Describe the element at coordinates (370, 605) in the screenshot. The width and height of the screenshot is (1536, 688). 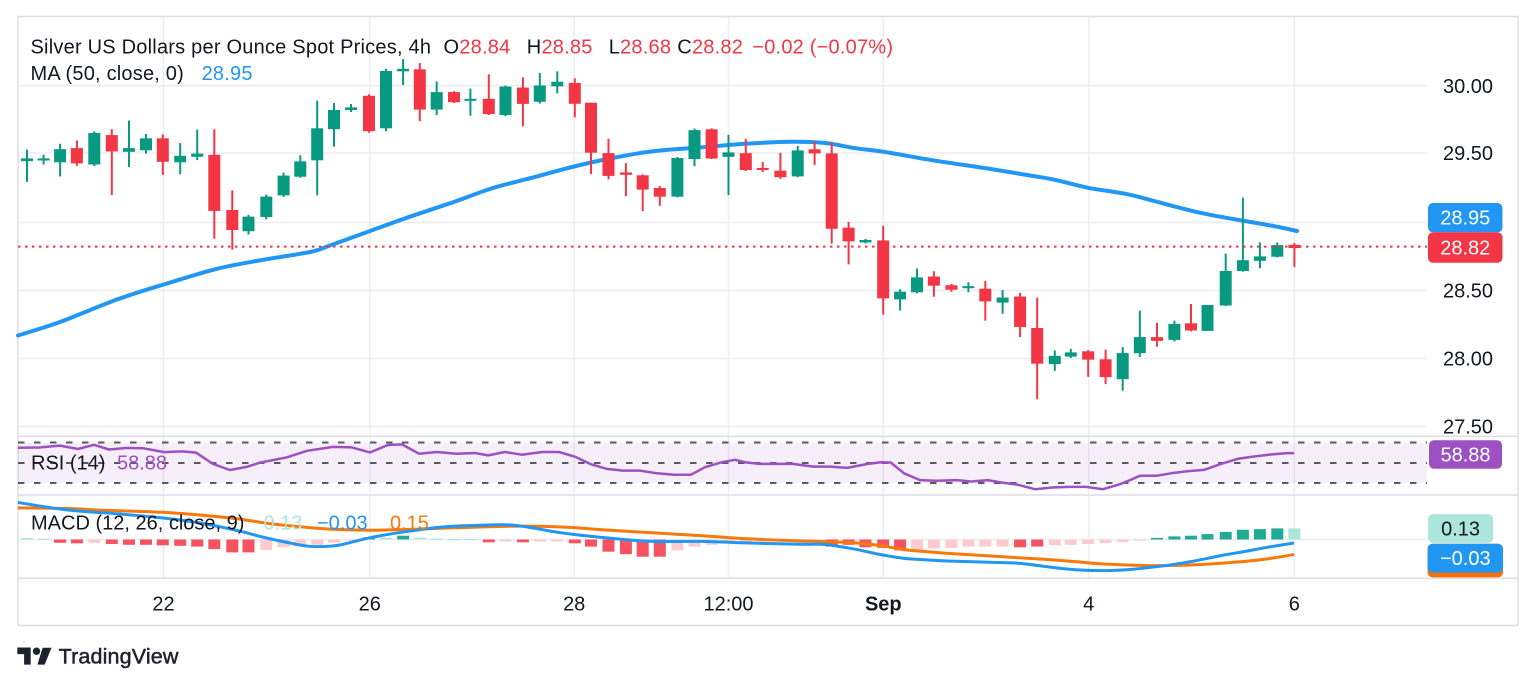
I see `svg-text: 26` at that location.